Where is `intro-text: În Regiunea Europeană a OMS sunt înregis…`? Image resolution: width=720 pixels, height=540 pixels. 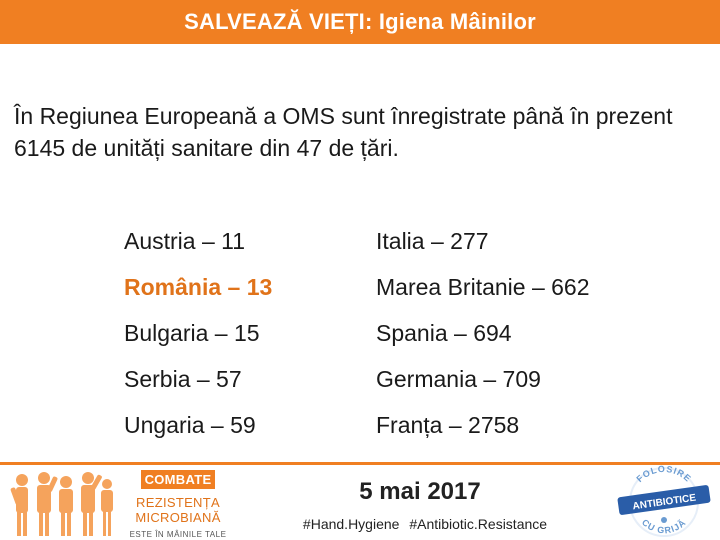
intro-text: În Regiunea Europeană a OMS sunt înregis… is located at coordinates (343, 132).